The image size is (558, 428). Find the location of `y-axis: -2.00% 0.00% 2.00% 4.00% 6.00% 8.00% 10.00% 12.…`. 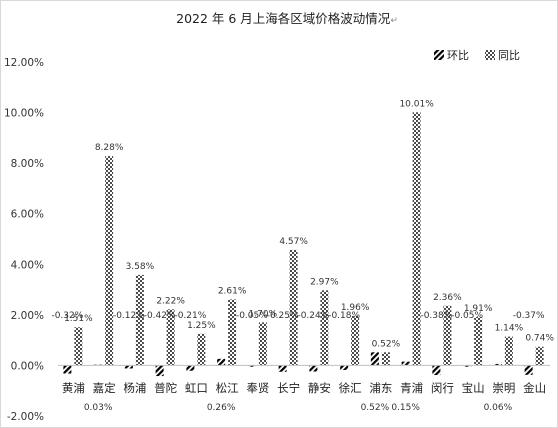

y-axis: -2.00% 0.00% 2.00% 4.00% 6.00% 8.00% 10.00% 12.… is located at coordinates (24, 240).